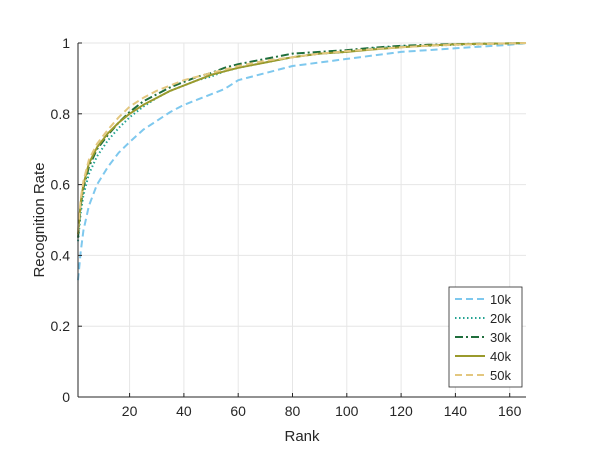 The width and height of the screenshot is (598, 454). Describe the element at coordinates (66, 43) in the screenshot. I see `y-tick-label: 1` at that location.